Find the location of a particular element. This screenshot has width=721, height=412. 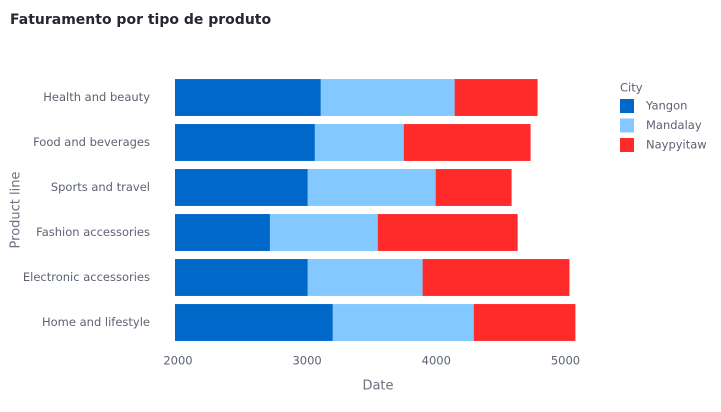

y-tick-label: Home and lifestyle is located at coordinates (96, 322).